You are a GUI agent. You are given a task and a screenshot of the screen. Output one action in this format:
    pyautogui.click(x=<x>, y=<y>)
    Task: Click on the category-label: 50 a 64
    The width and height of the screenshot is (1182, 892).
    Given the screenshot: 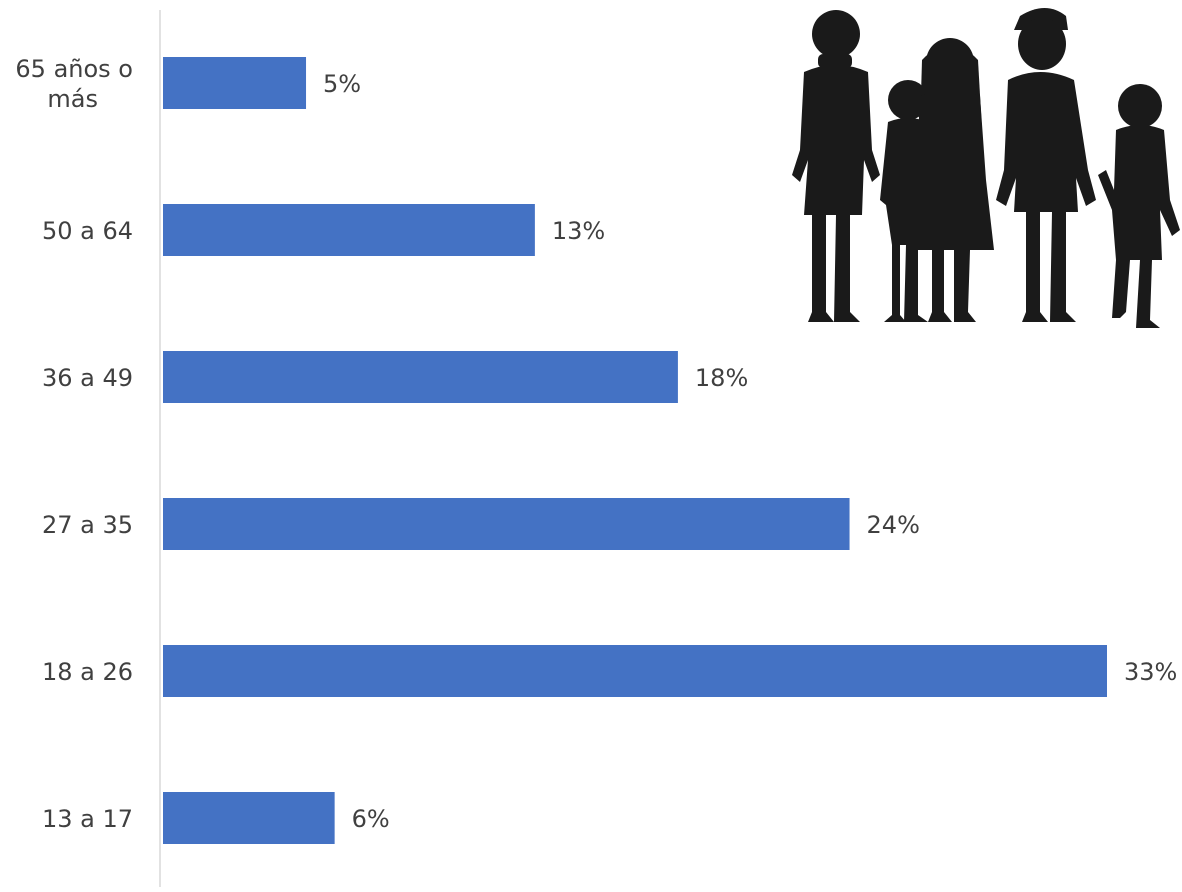 What is the action you would take?
    pyautogui.click(x=87, y=231)
    